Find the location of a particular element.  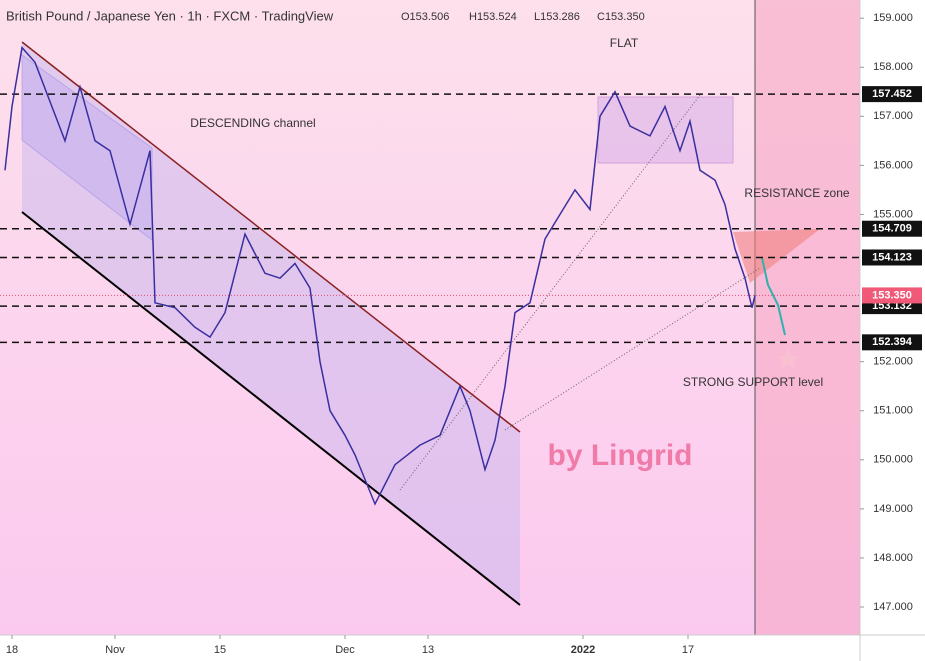

annotation: STRONG SUPPORT level is located at coordinates (753, 382).